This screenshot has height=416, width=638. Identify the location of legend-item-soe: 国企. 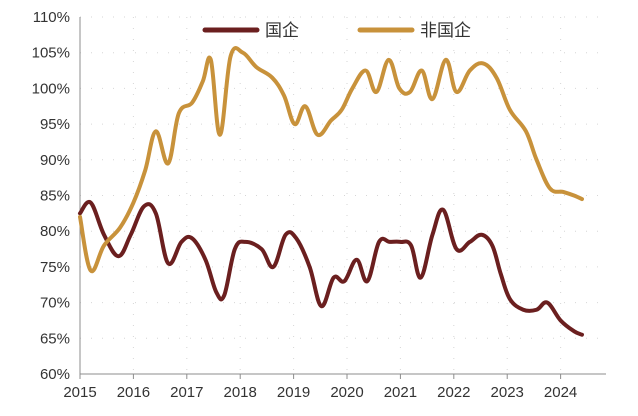
(250, 31).